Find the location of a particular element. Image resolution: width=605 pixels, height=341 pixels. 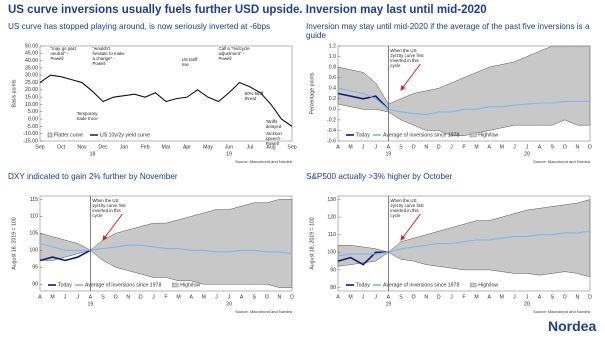

x-tick-label: Jul is located at coordinates (250, 147).